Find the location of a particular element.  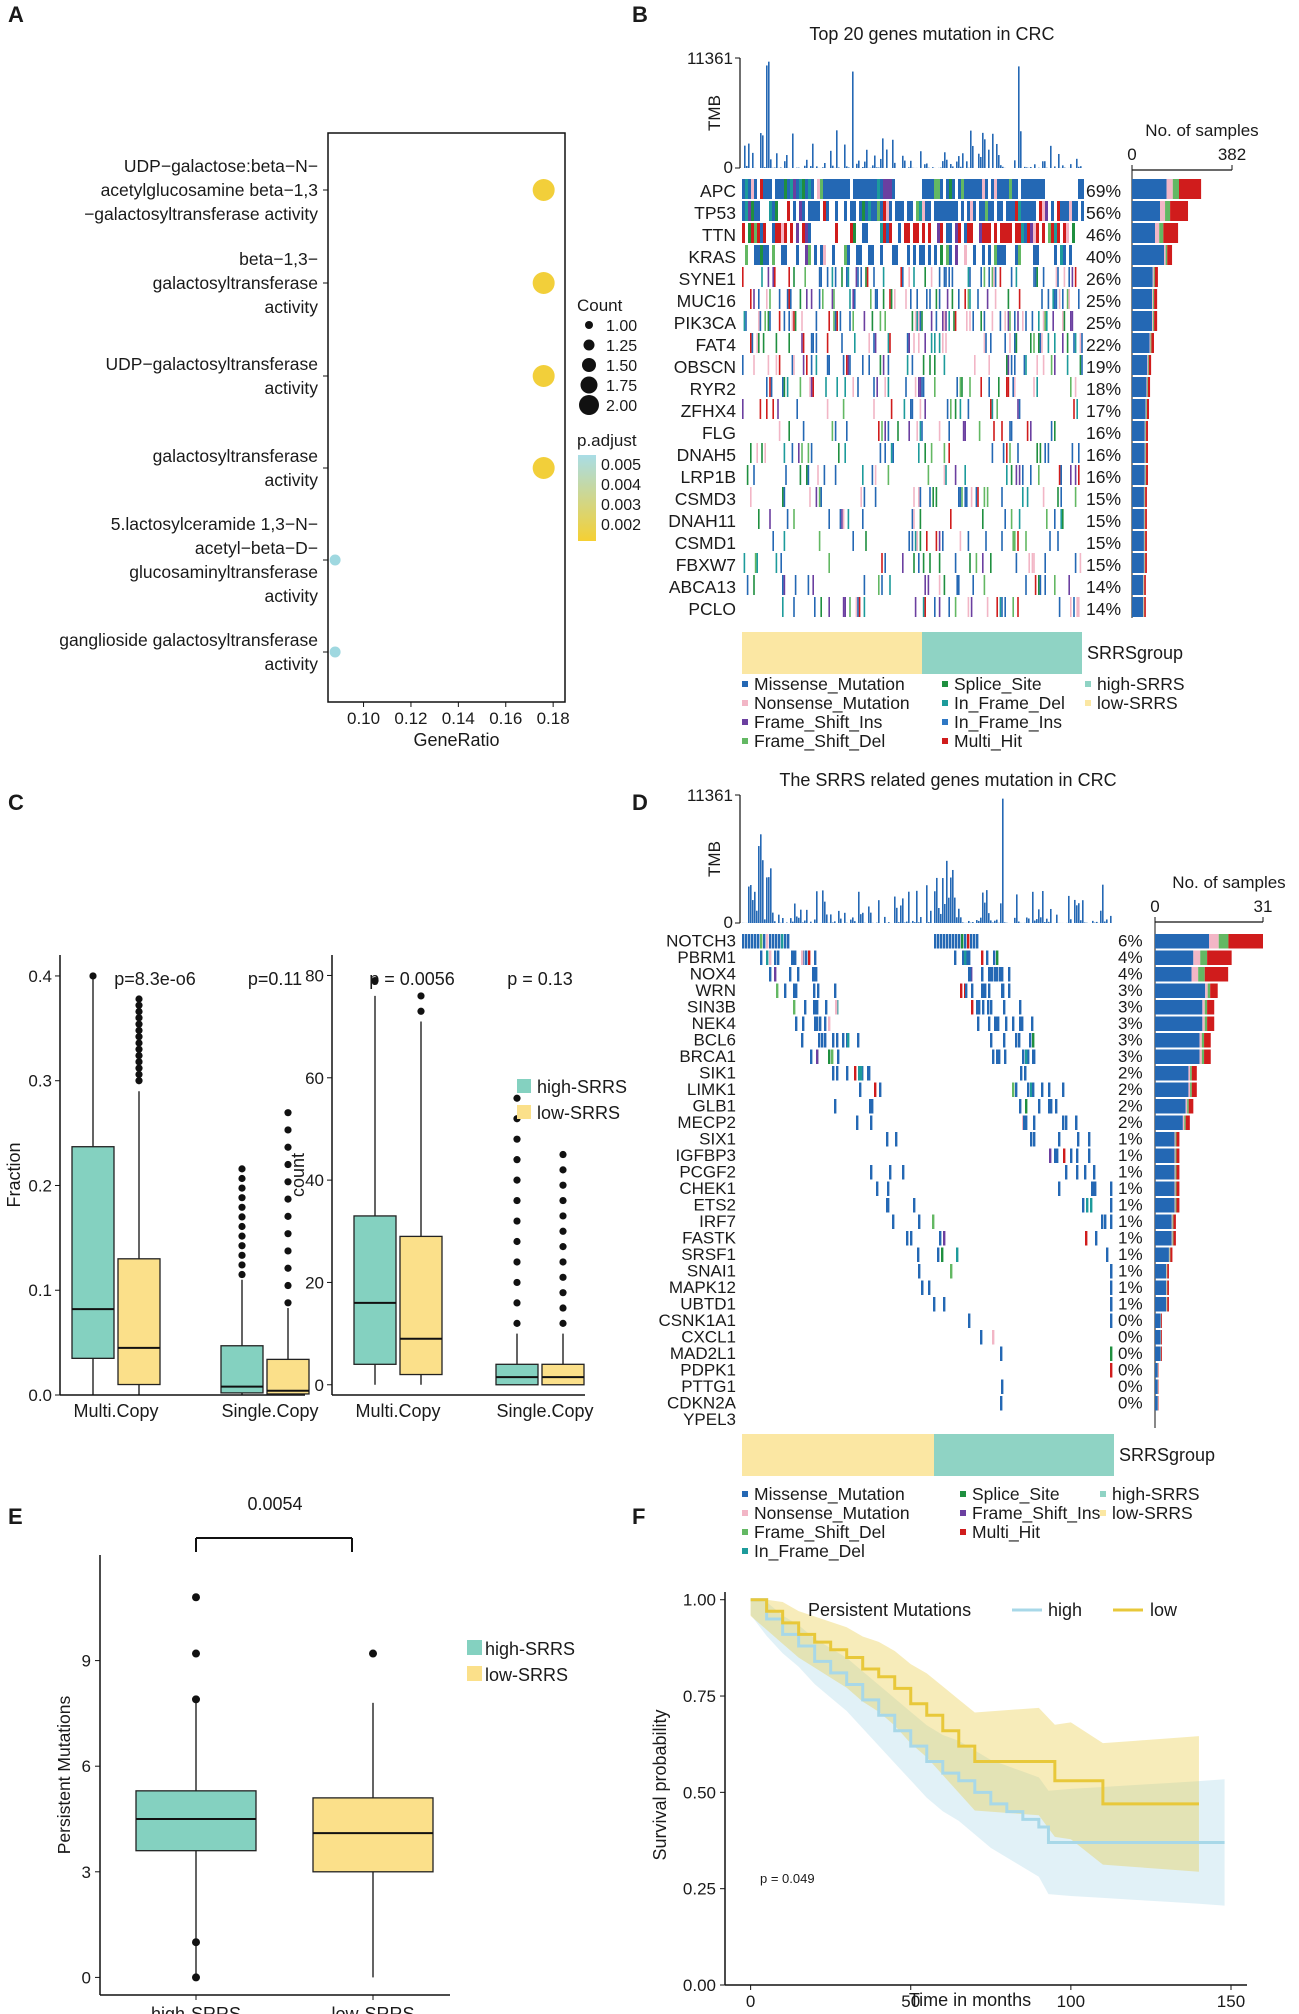

box-box is located at coordinates (373, 1835).